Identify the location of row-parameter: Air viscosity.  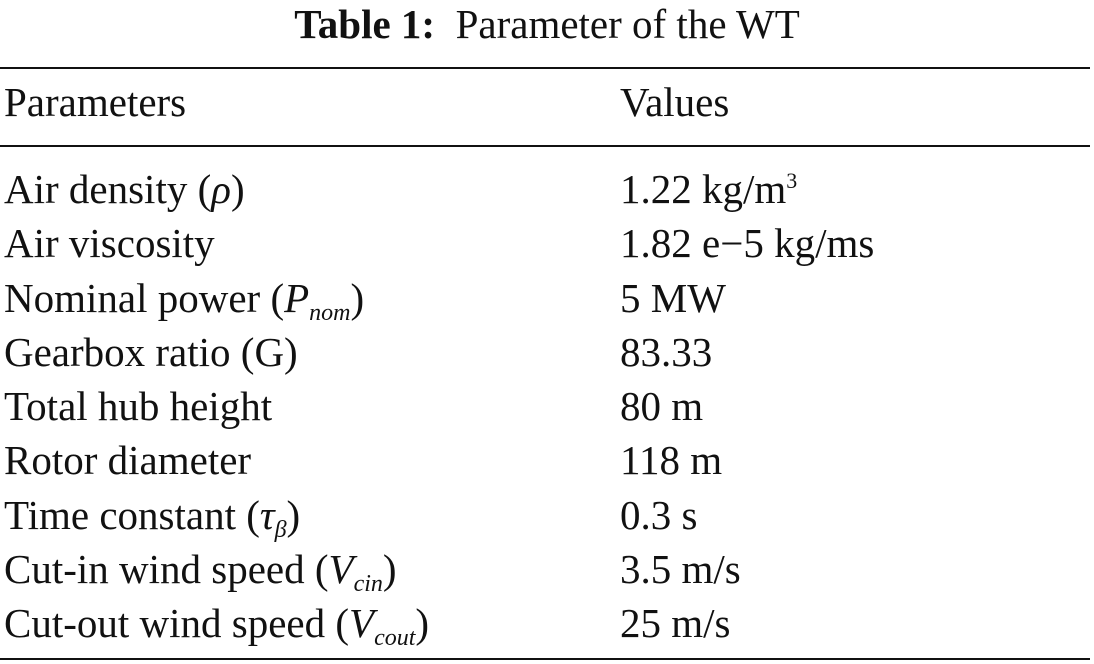
(109, 243).